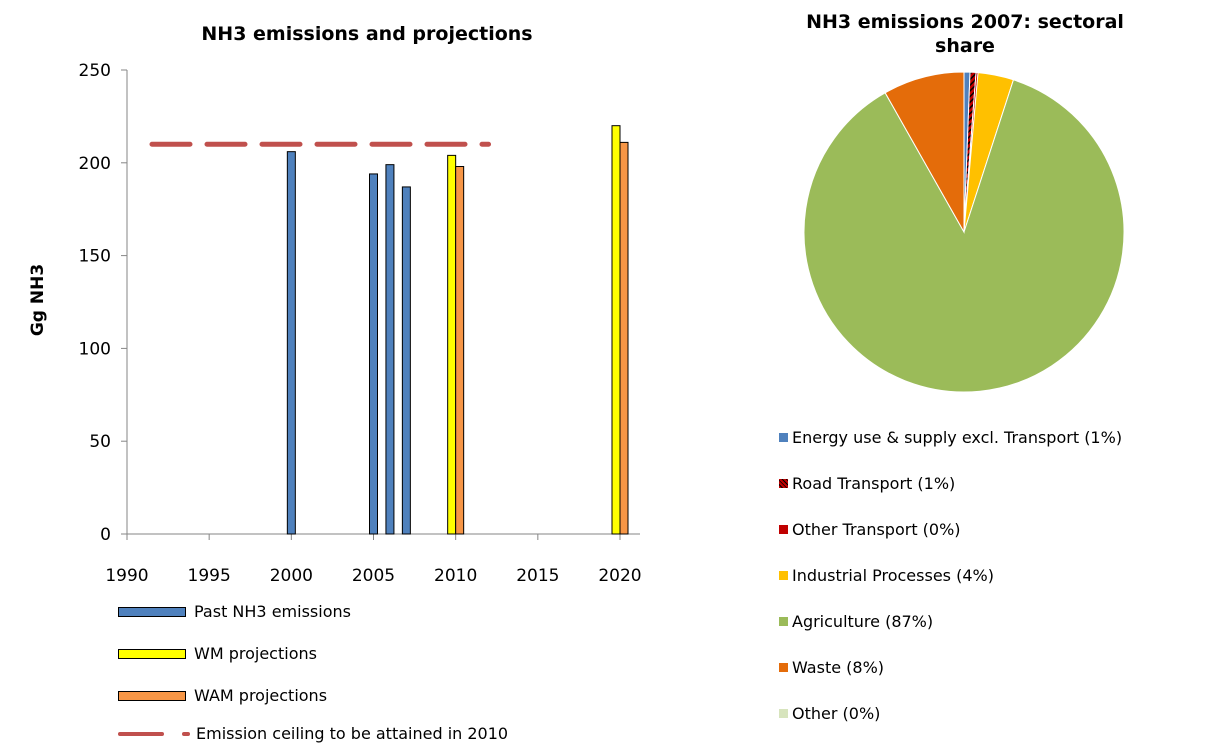 The image size is (1211, 743). I want to click on pie-legend-label: Industrial Processes (4%), so click(893, 575).